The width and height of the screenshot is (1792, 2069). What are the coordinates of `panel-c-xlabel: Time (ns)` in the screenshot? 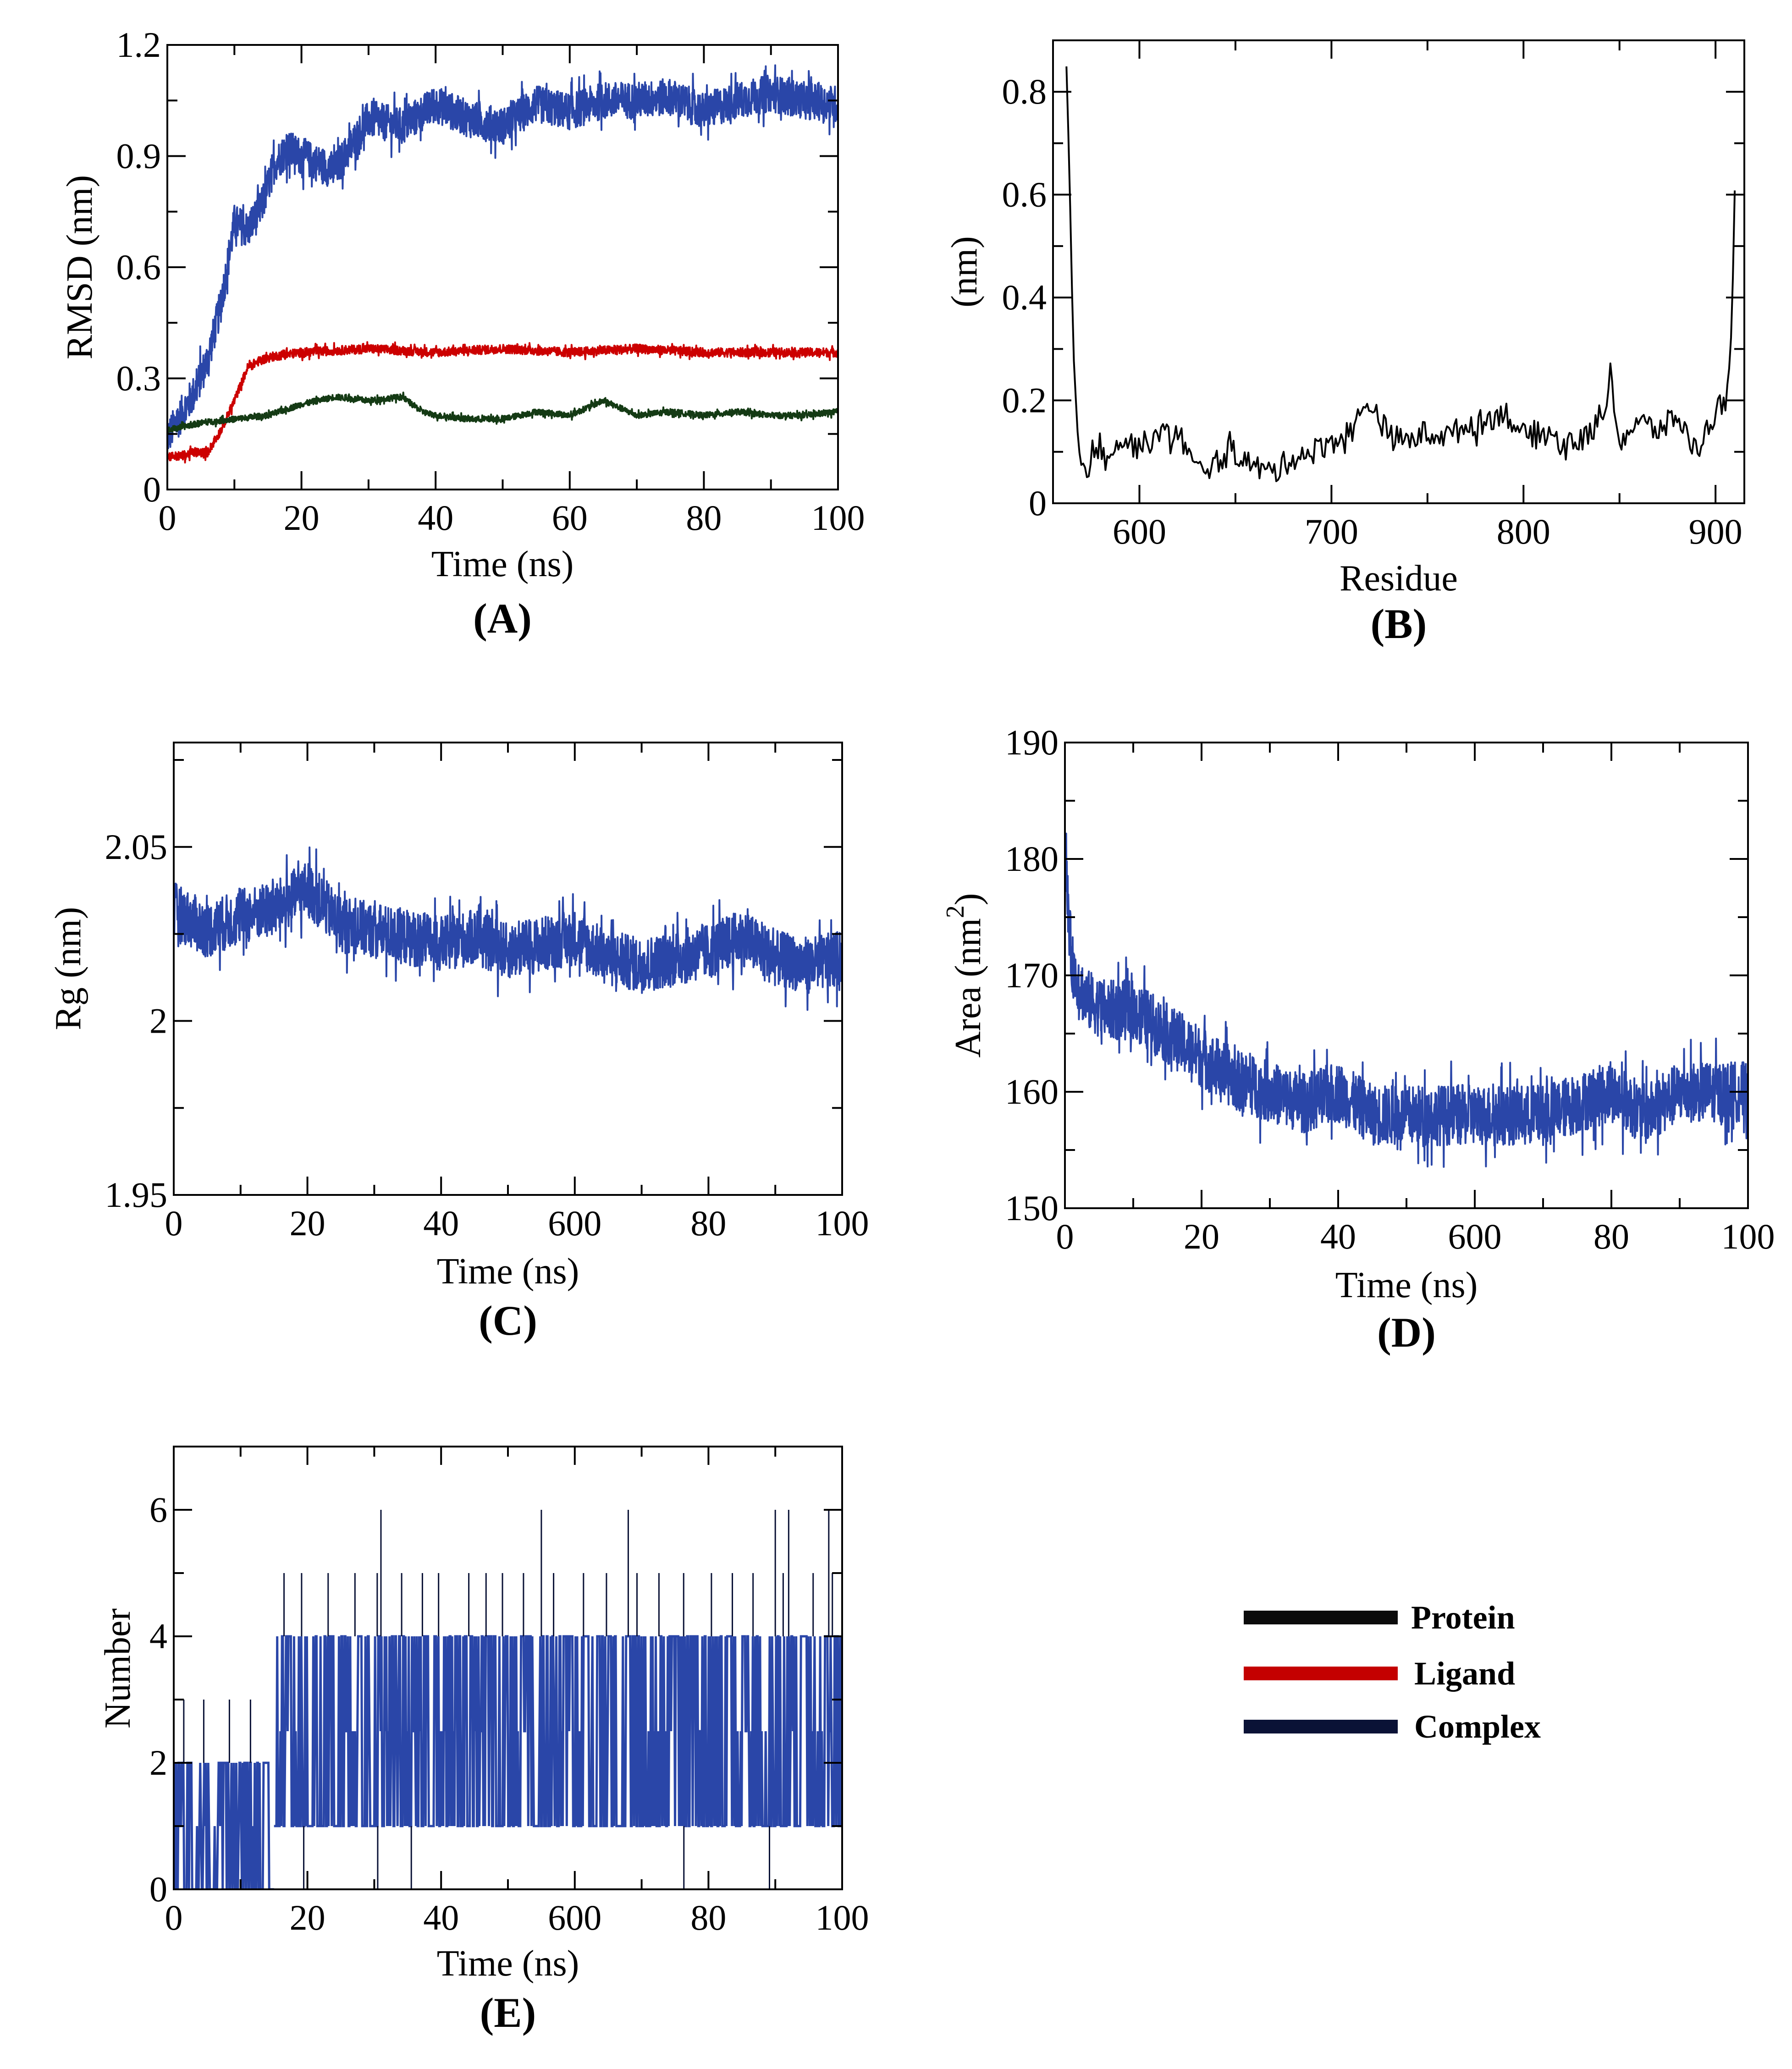 It's located at (508, 1271).